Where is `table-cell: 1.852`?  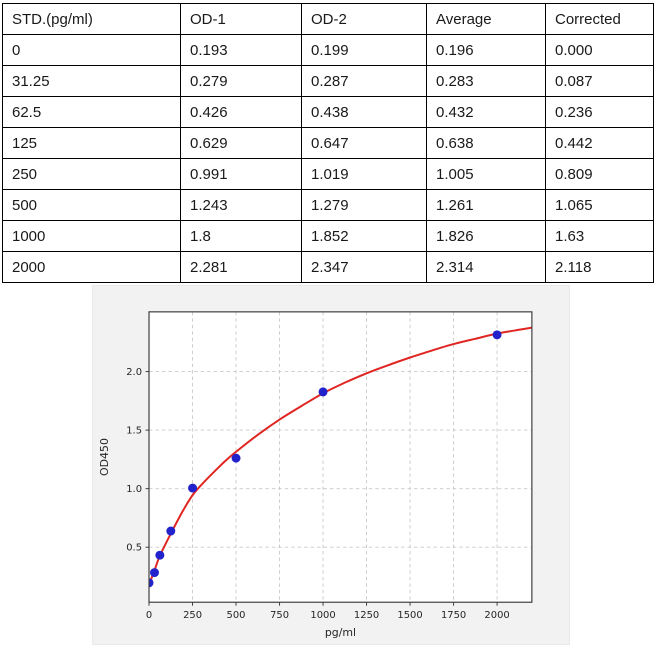
table-cell: 1.852 is located at coordinates (364, 236).